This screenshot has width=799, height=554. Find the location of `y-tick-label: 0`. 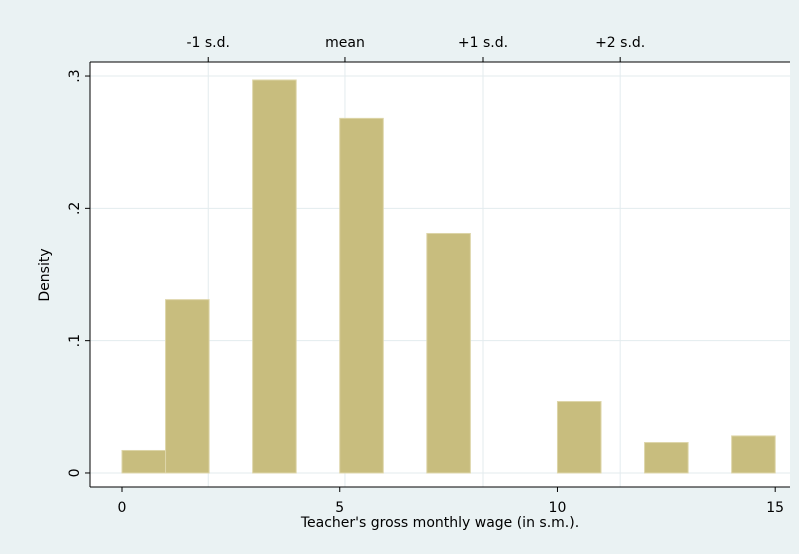

y-tick-label: 0 is located at coordinates (75, 473).